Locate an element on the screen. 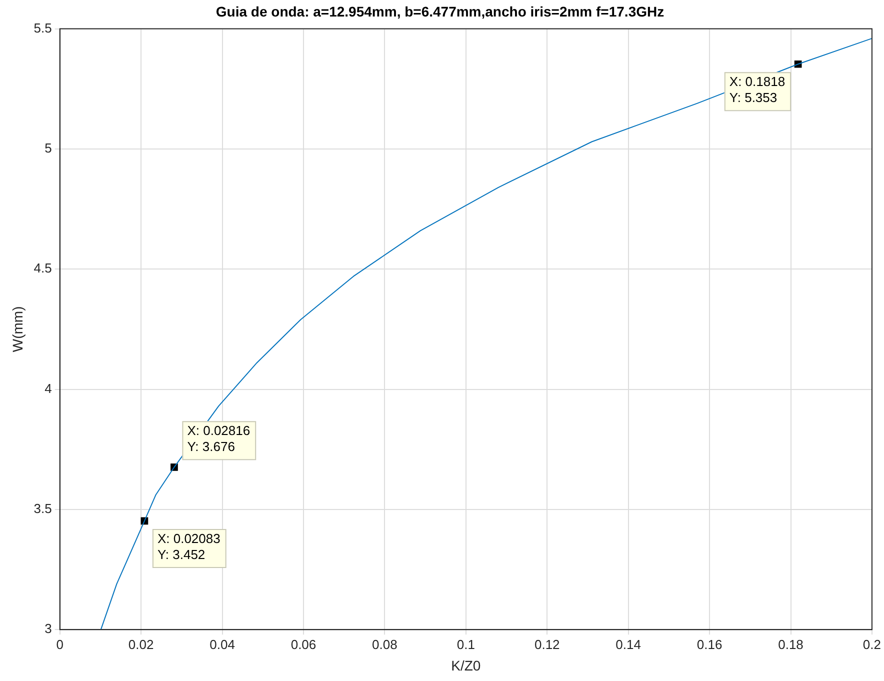 The width and height of the screenshot is (884, 681). y-axis-title: W(mm) is located at coordinates (17, 329).